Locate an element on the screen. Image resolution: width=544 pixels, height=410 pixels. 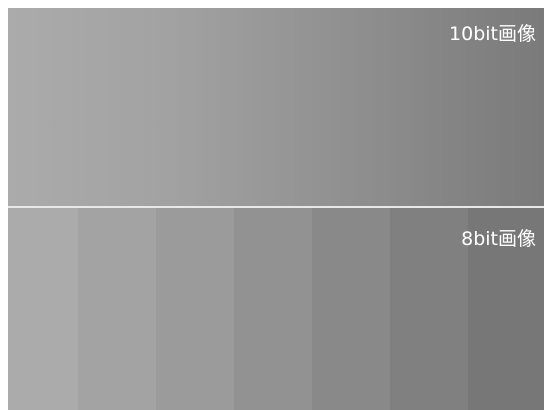
label-10bit: 10bit画像 is located at coordinates (492, 34).